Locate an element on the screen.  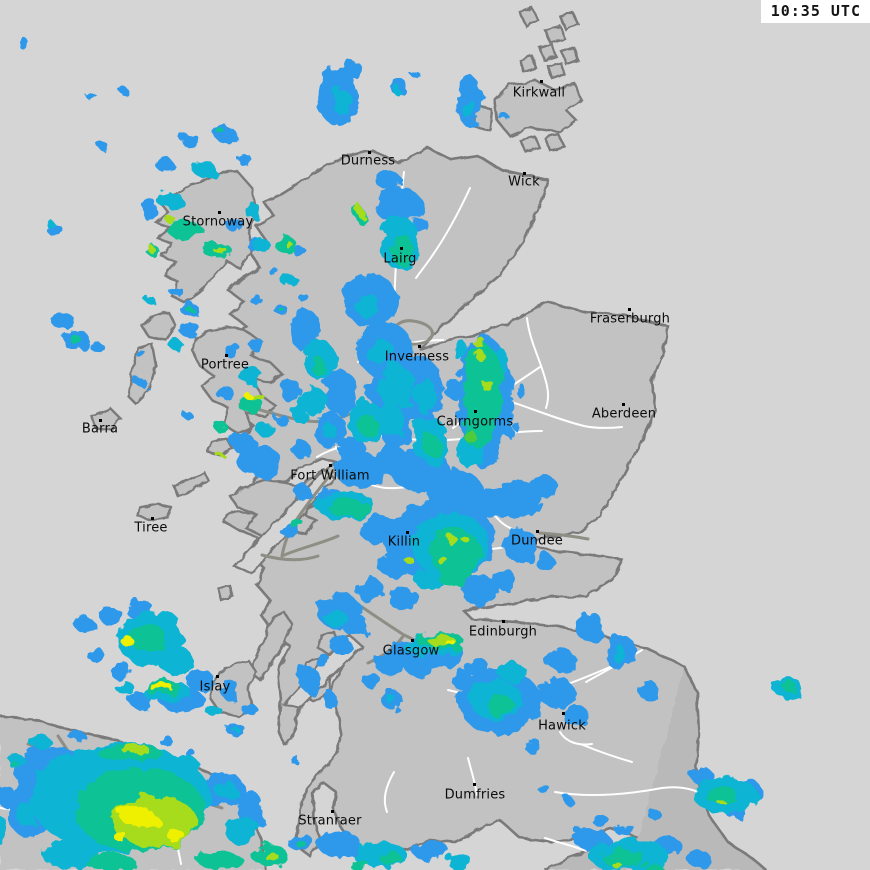
island-orkney-mainland is located at coordinates (538, 108).